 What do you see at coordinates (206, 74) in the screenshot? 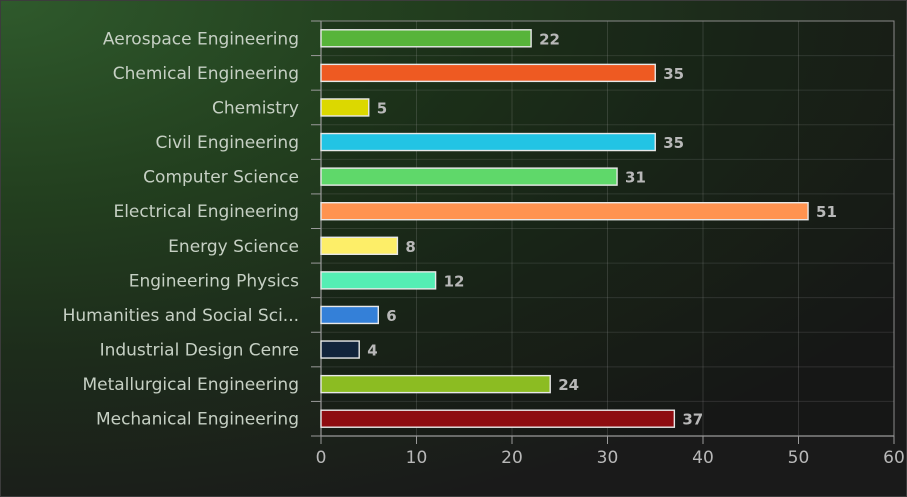
I see `category-label: Chemical Engineering` at bounding box center [206, 74].